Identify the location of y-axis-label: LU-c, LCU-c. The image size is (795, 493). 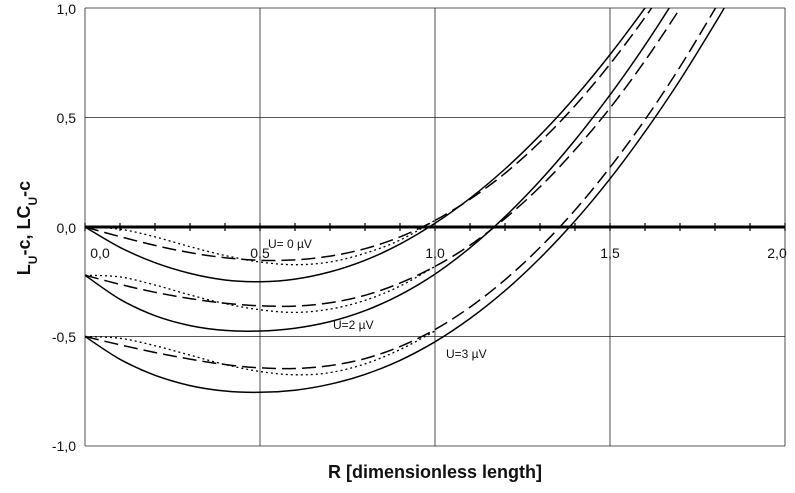
(27, 228).